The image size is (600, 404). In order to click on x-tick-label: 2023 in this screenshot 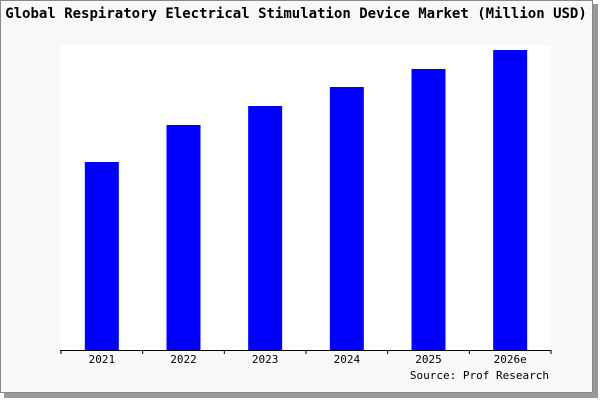, I will do `click(265, 359)`.